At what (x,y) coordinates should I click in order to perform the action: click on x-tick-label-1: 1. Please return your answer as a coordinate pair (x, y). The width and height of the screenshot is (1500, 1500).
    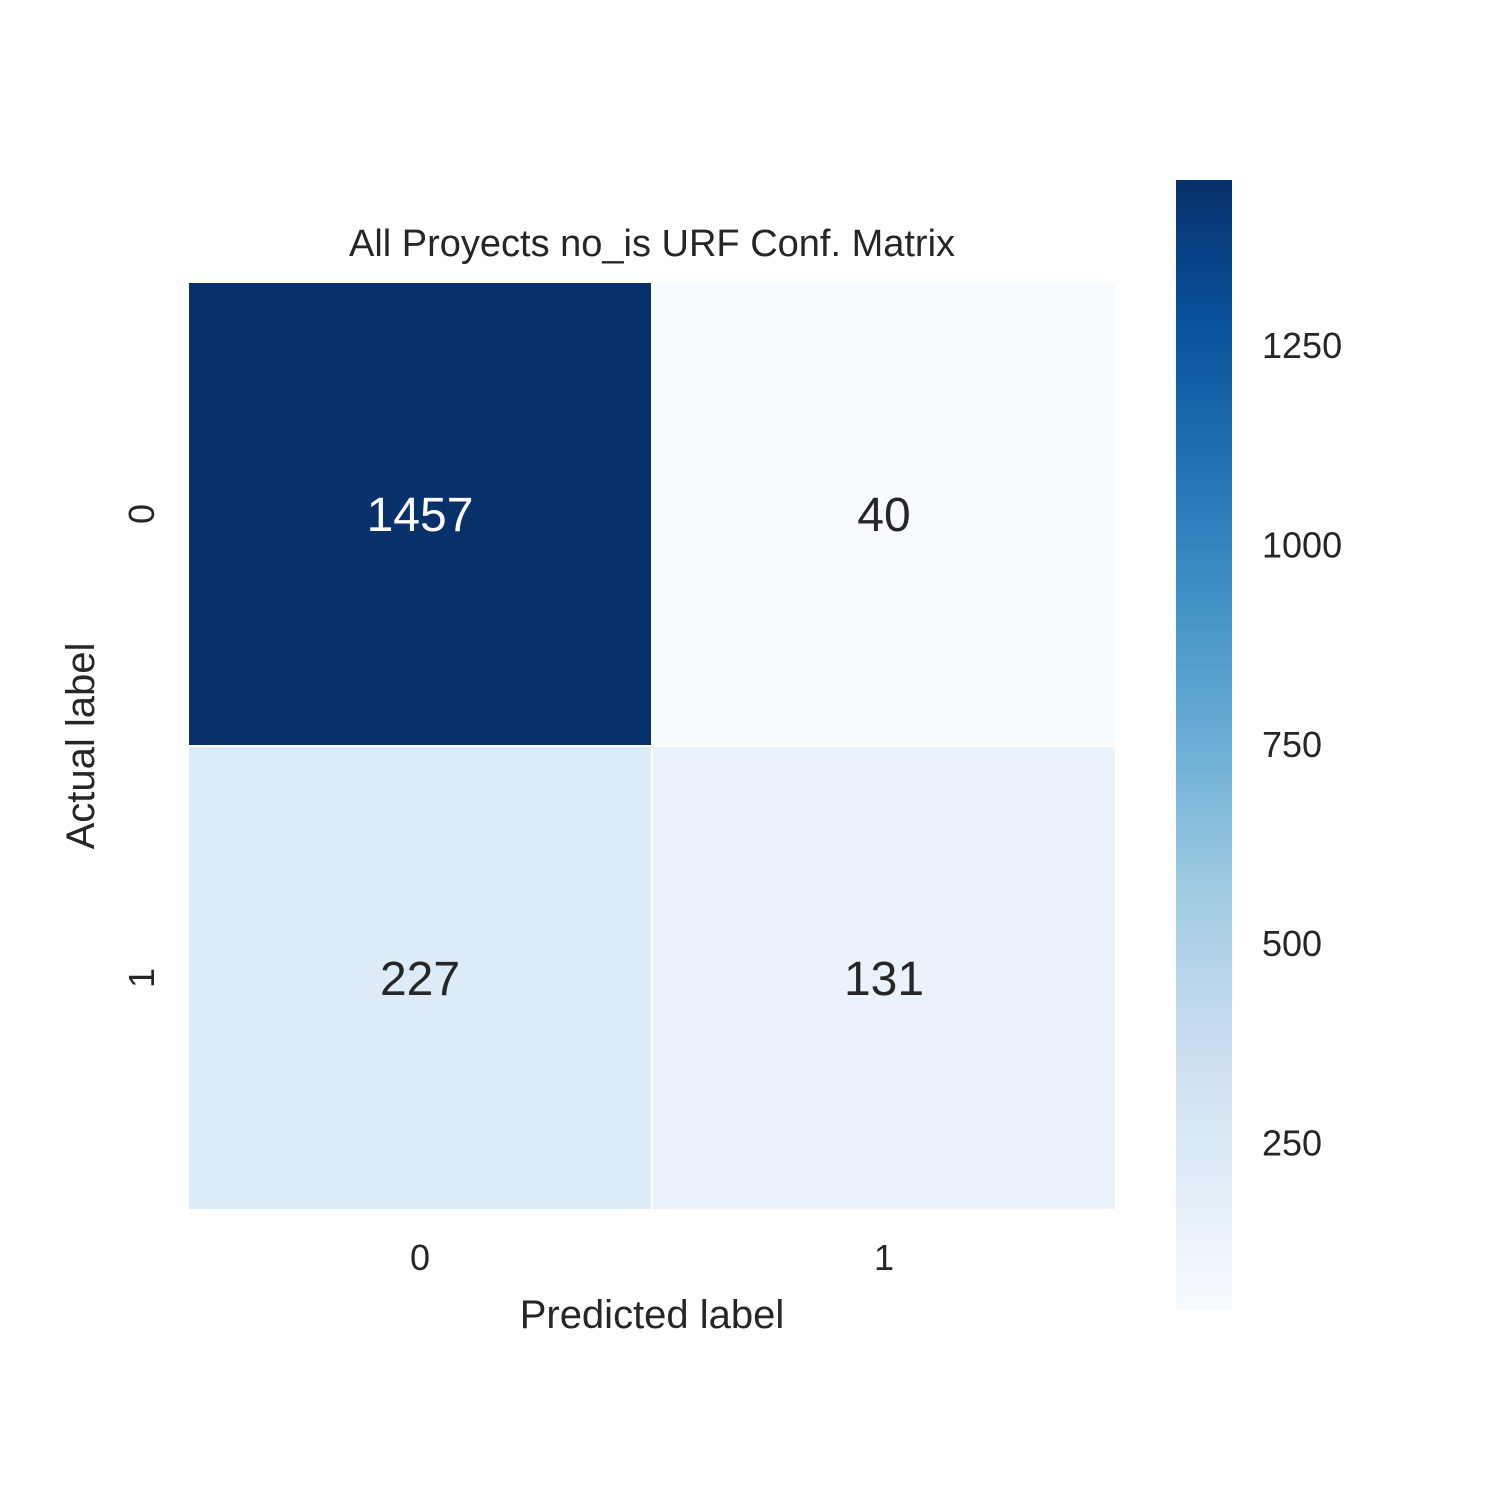
    Looking at the image, I should click on (884, 1257).